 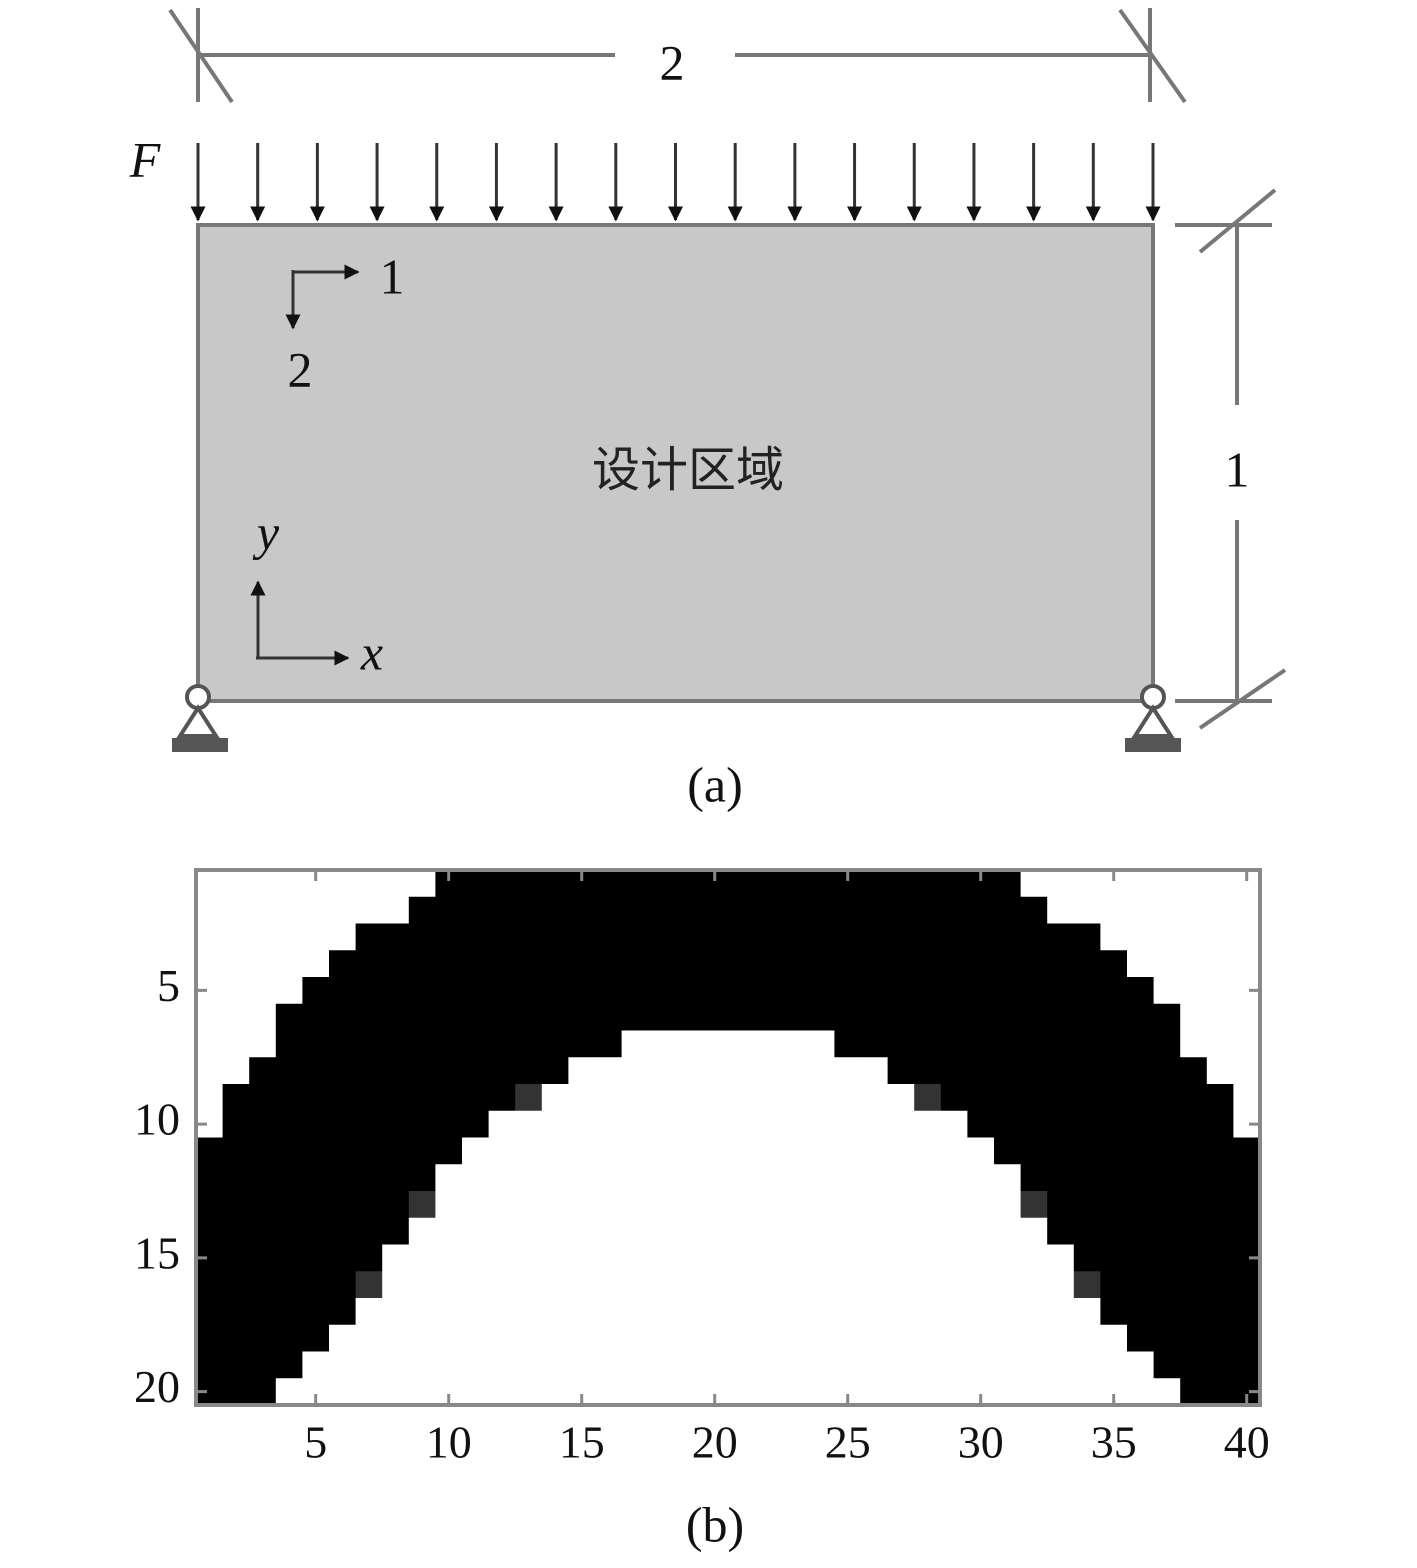 I want to click on x-tick-label: 10, so click(x=449, y=1442).